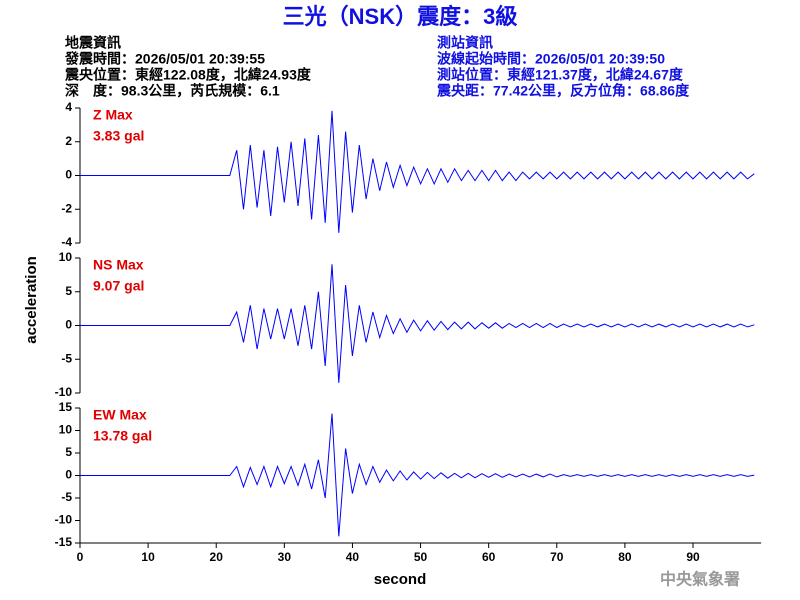 The width and height of the screenshot is (800, 600). I want to click on y-tick-label: 4, so click(68, 107).